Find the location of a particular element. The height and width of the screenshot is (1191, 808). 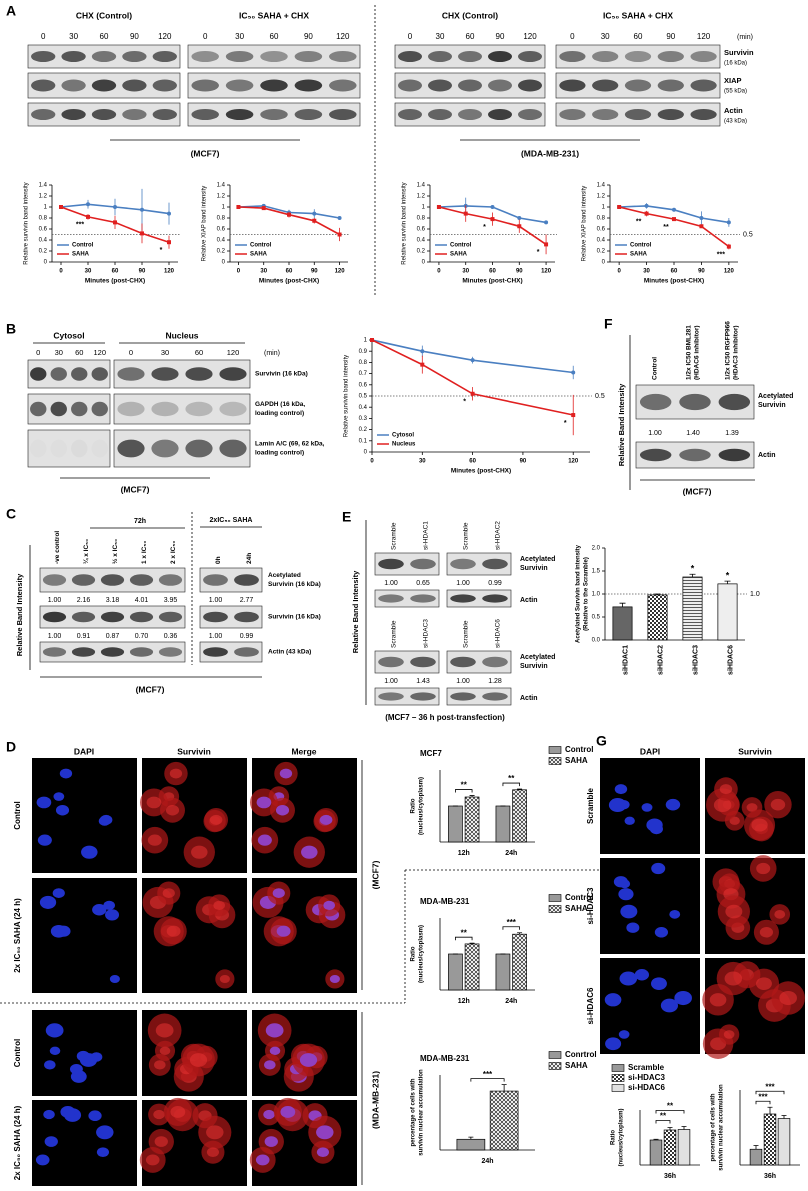

column-header: Survivin is located at coordinates (755, 751).